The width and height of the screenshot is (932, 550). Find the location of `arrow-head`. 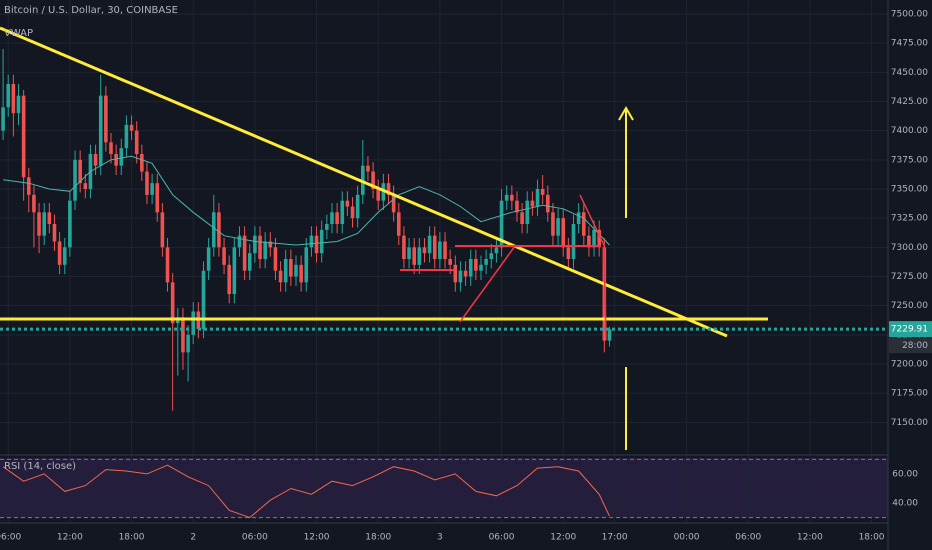

arrow-head is located at coordinates (626, 113).